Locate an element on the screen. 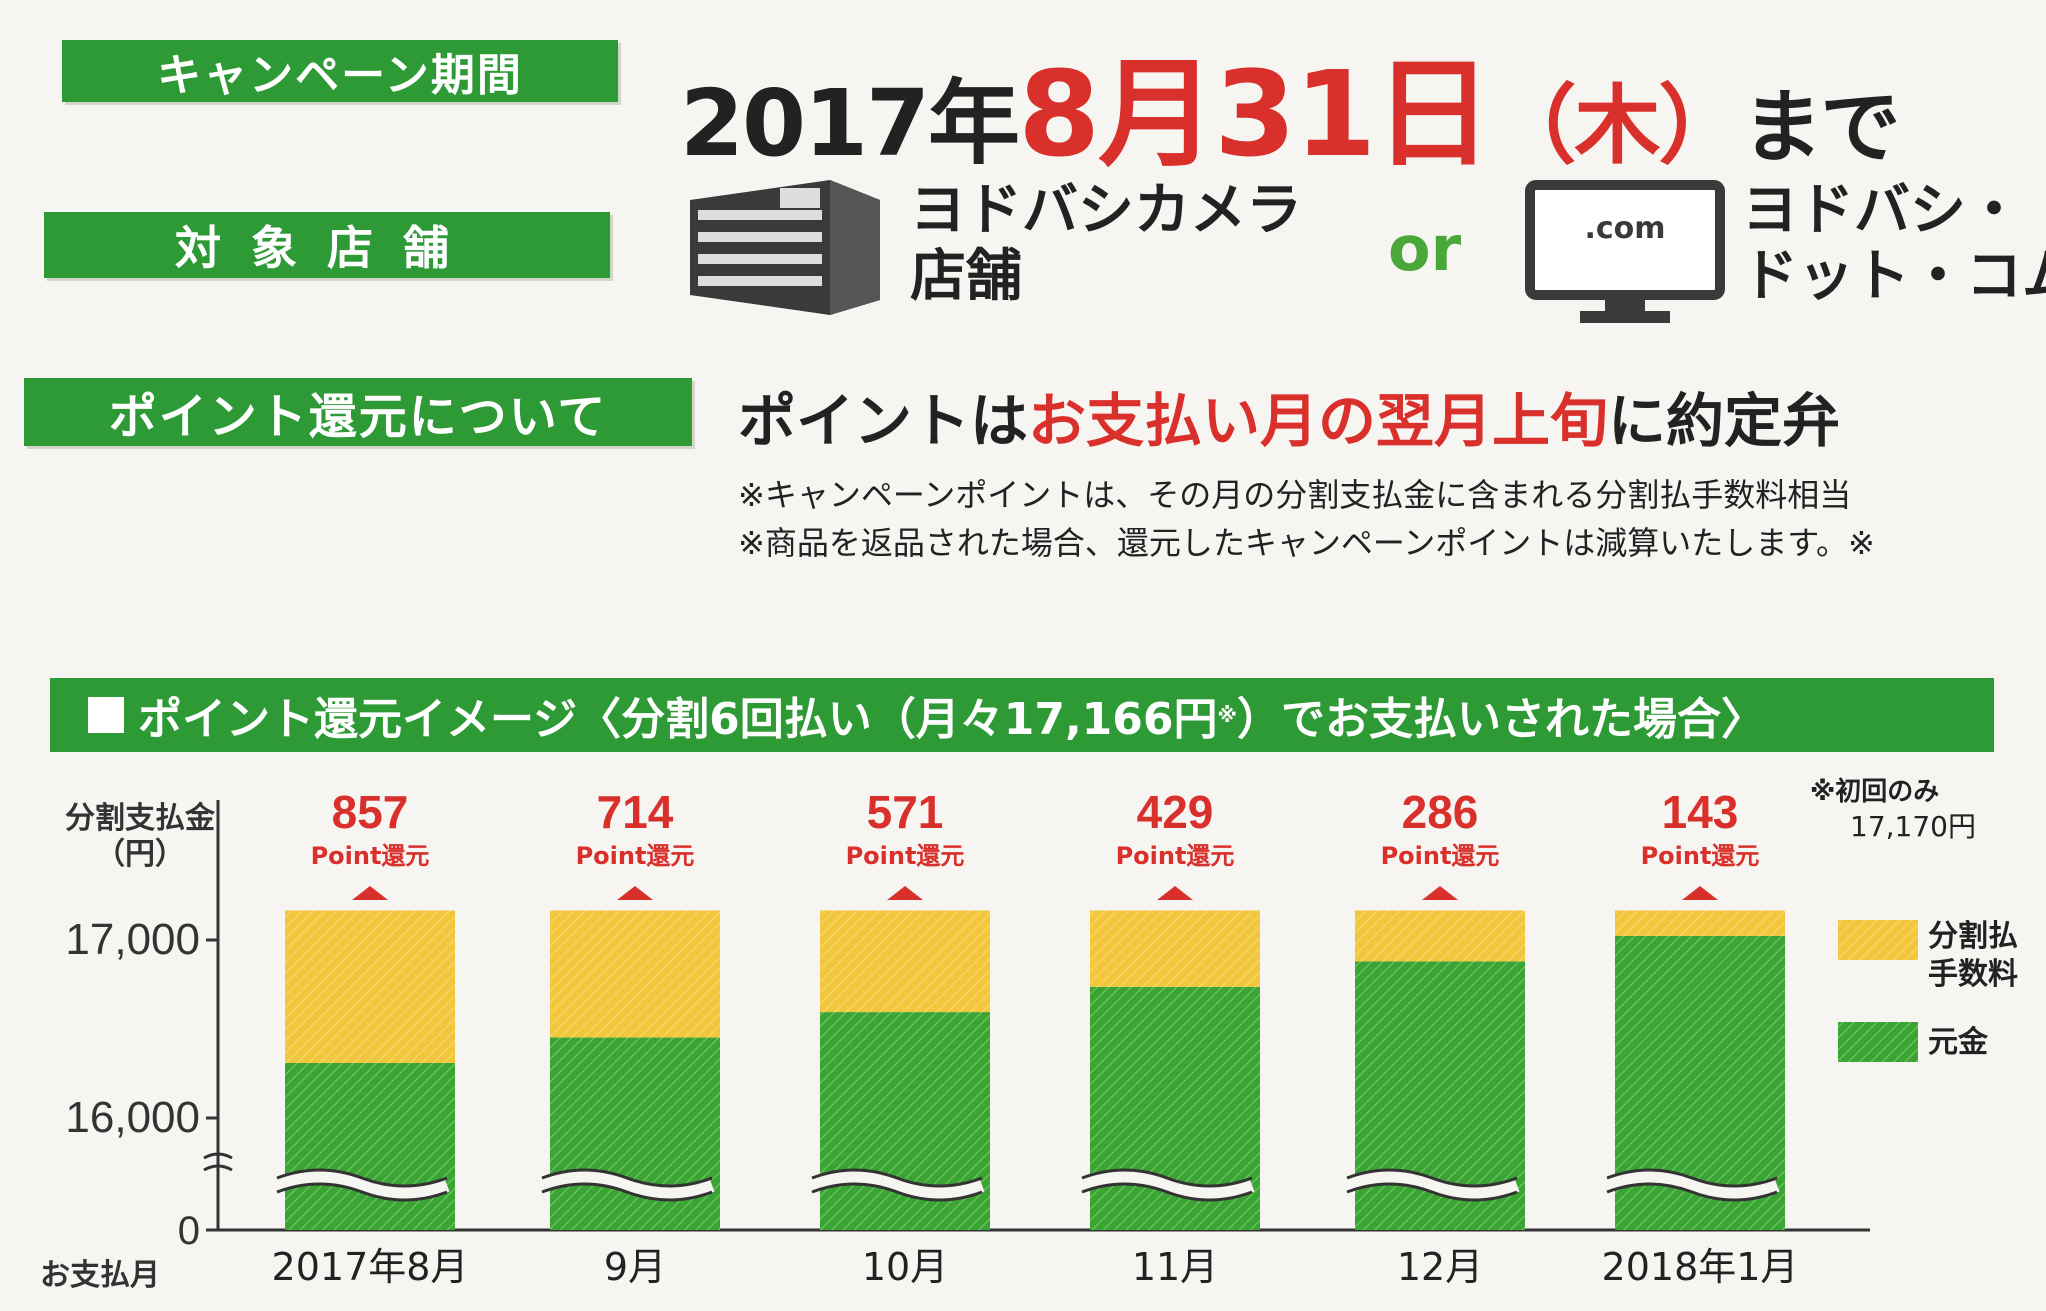 This screenshot has height=1311, width=2046. x-axis: お支払月 is located at coordinates (100, 1275).